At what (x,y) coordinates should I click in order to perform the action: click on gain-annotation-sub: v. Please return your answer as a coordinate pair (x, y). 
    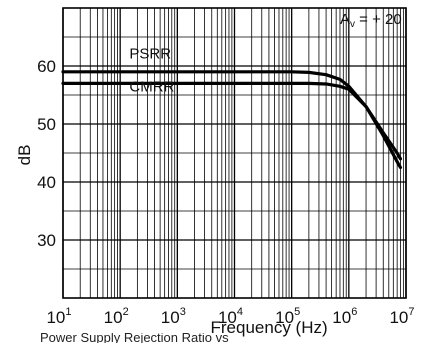
    Looking at the image, I should click on (352, 24).